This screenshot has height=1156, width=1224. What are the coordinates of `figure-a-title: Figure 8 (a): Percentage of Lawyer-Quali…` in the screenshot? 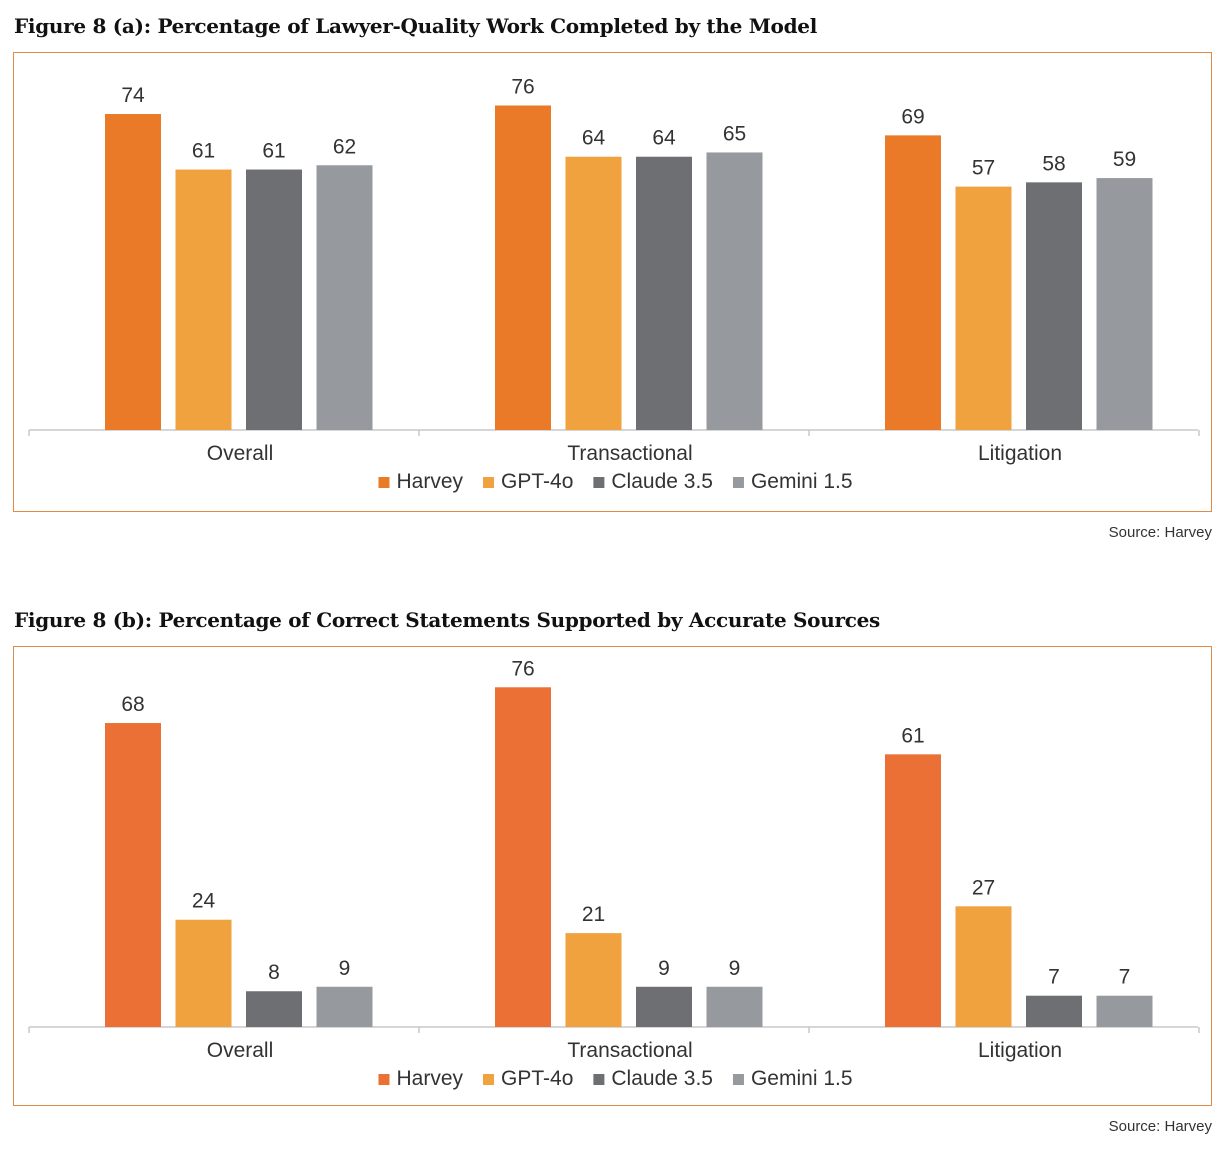 It's located at (415, 26).